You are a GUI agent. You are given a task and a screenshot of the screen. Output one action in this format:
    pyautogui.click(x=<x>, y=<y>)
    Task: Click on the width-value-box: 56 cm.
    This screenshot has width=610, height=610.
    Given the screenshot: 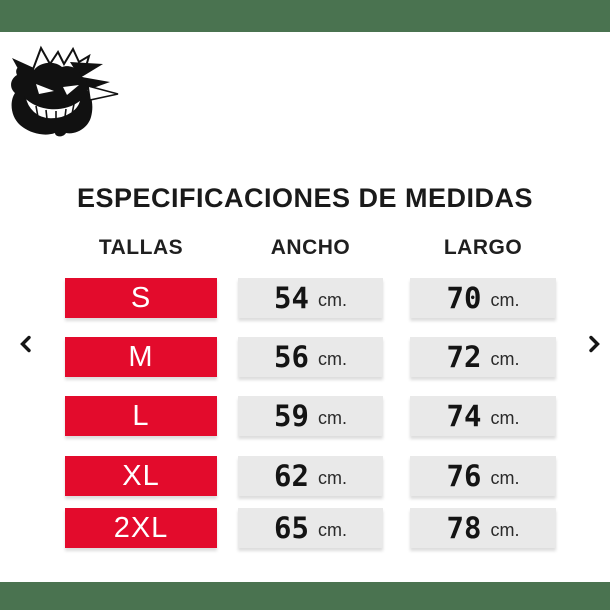 What is the action you would take?
    pyautogui.click(x=310, y=357)
    